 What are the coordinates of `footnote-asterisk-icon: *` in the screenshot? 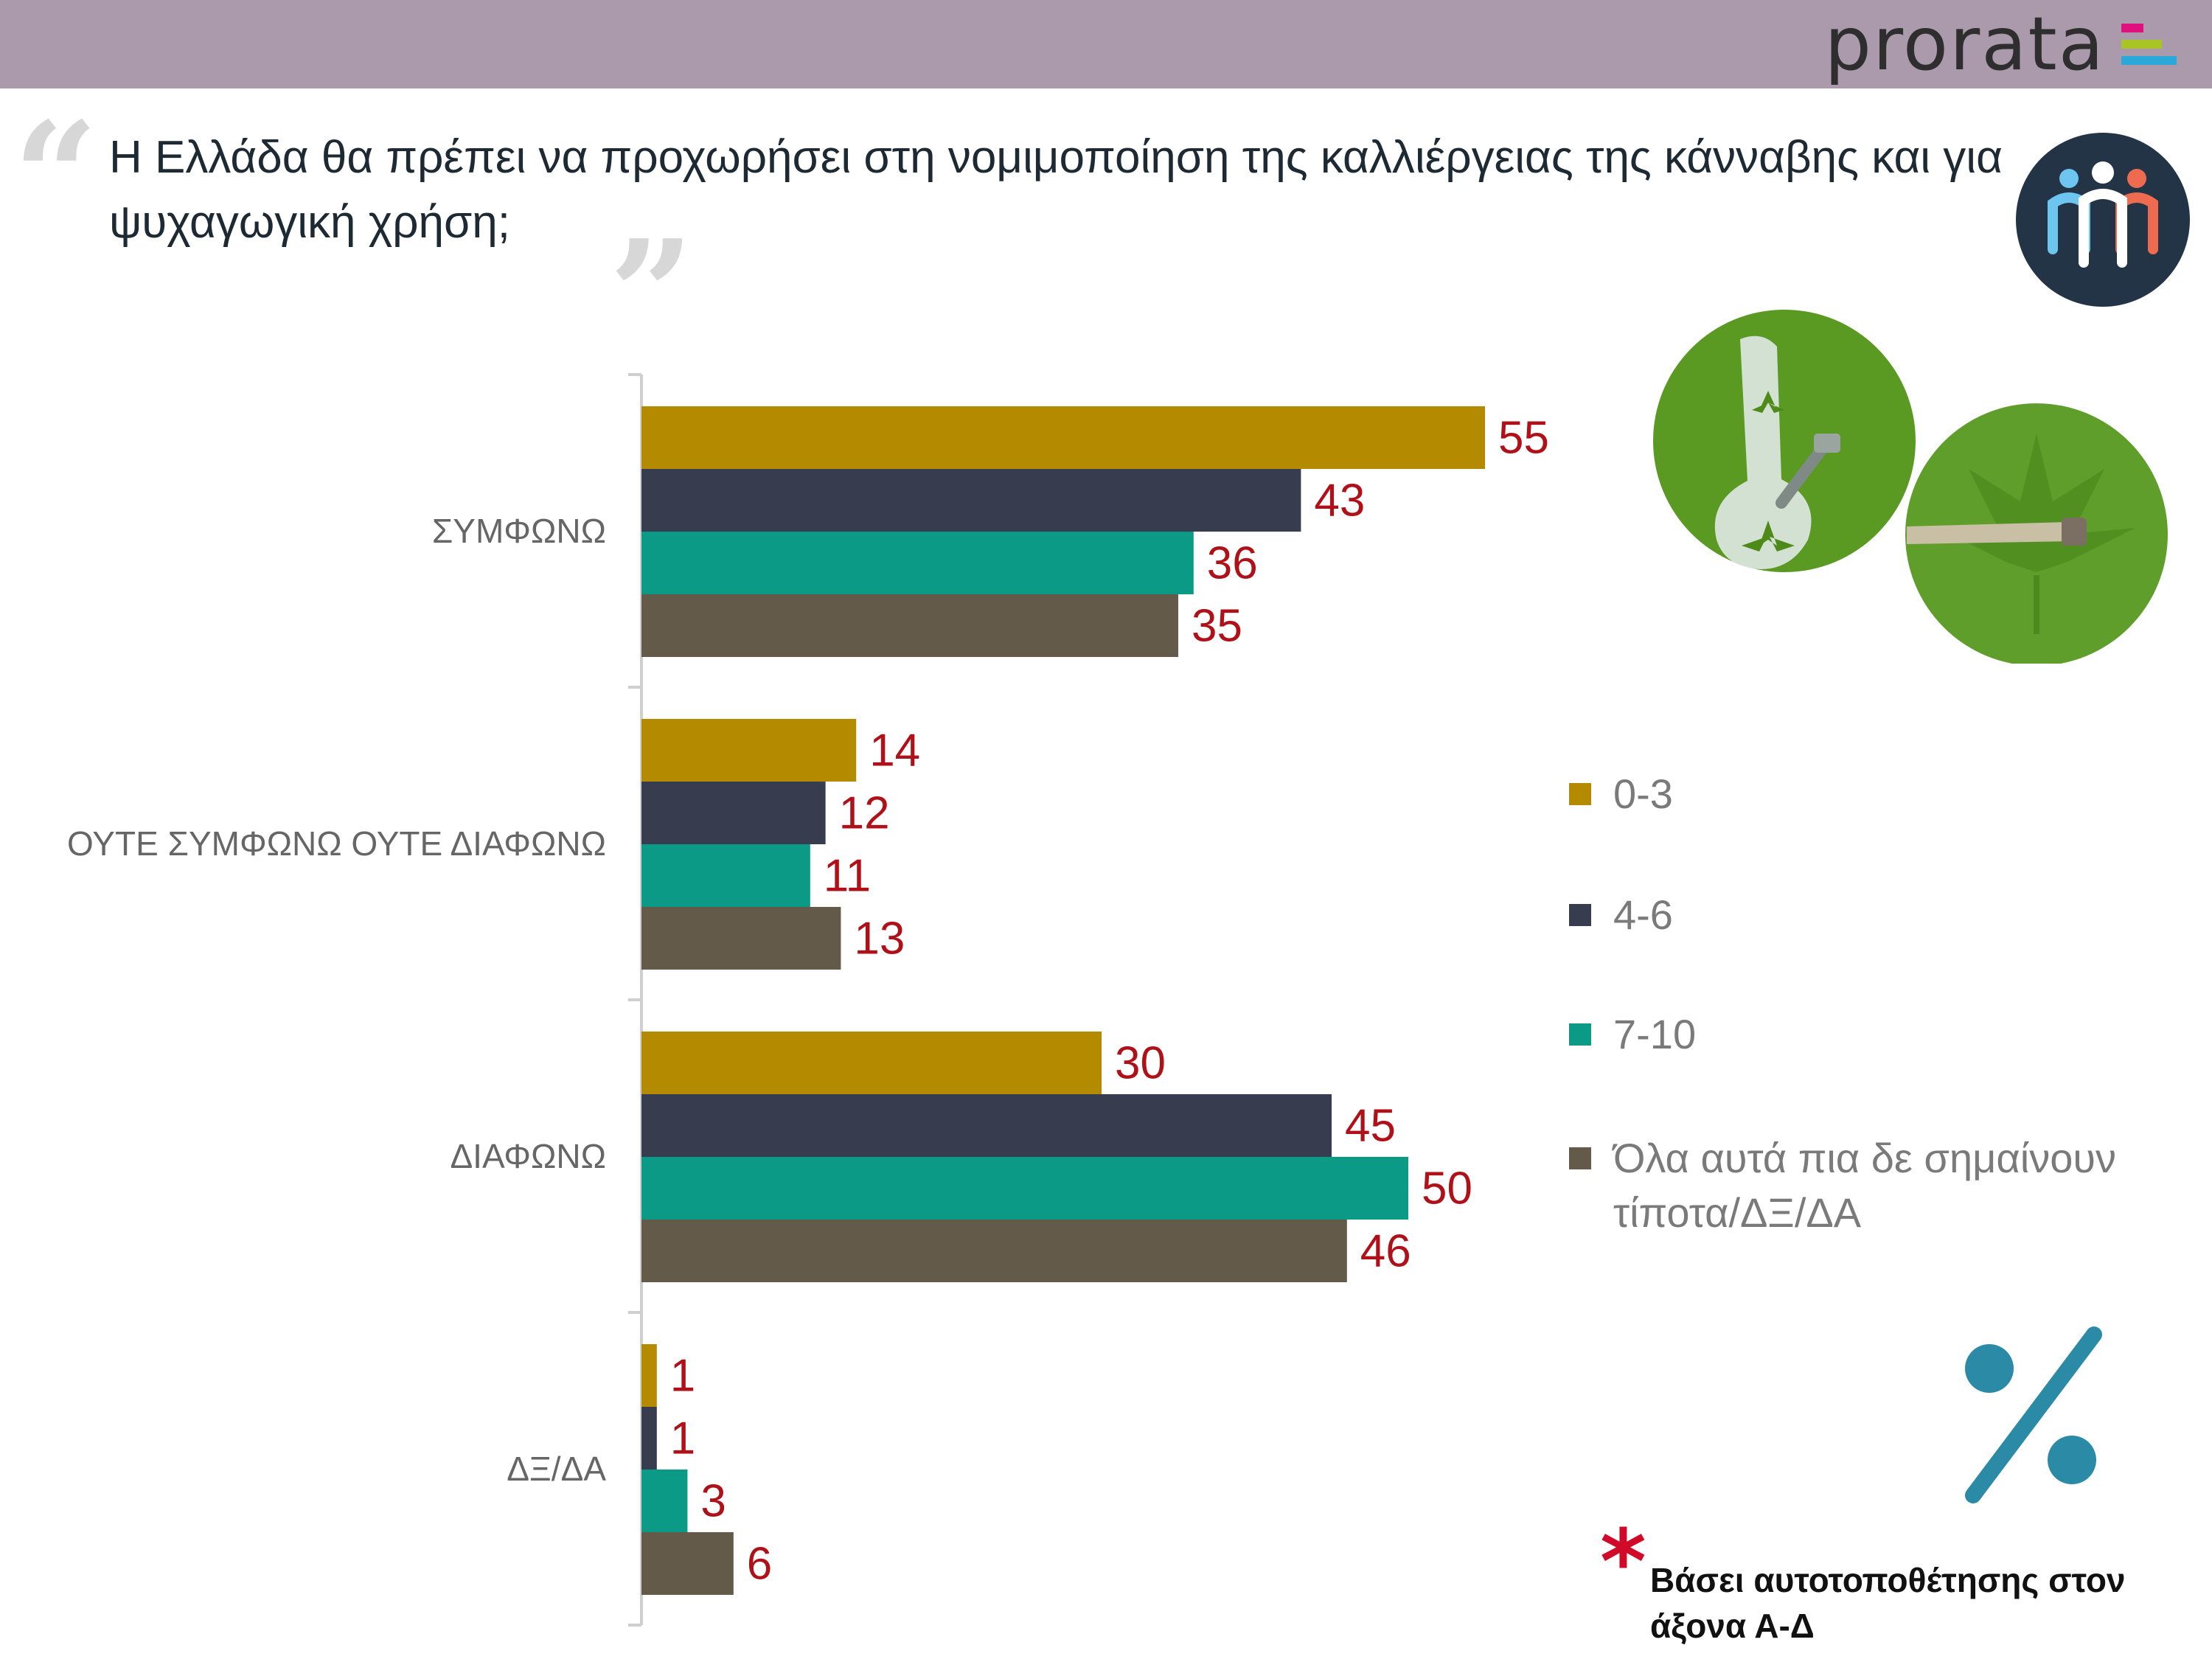 It's located at (1623, 1563).